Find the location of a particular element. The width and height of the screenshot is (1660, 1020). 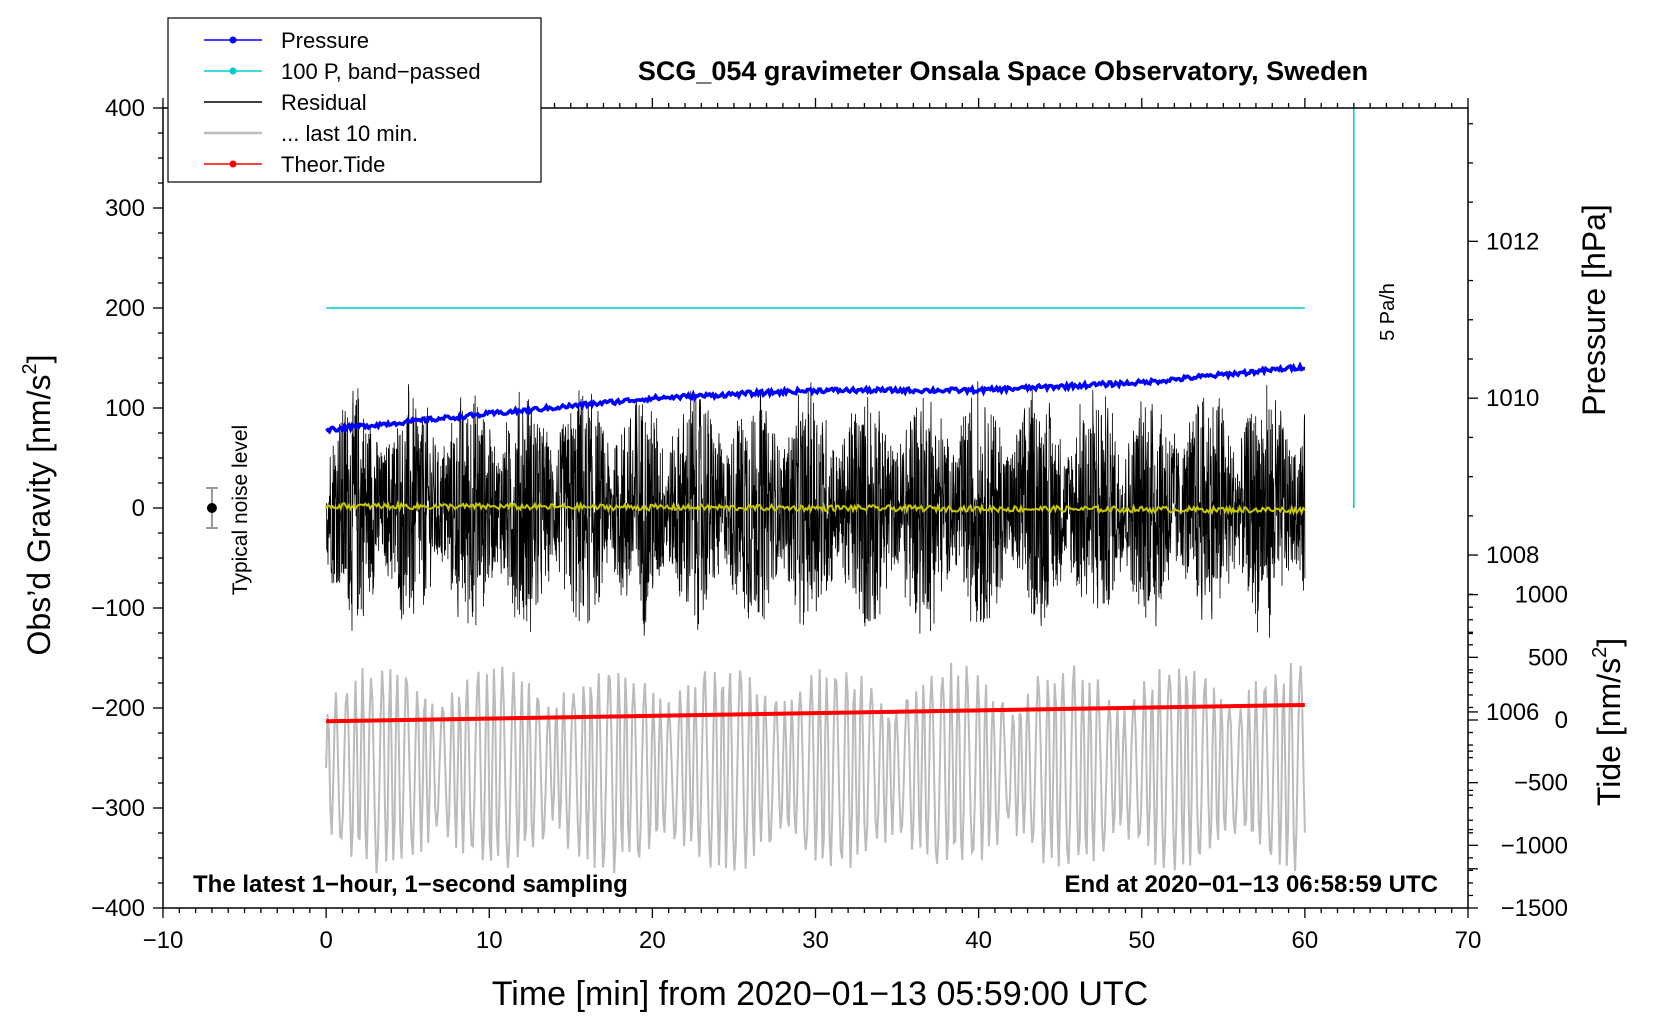

tide-axis-label-text: Tide [nm/s is located at coordinates (1609, 732).